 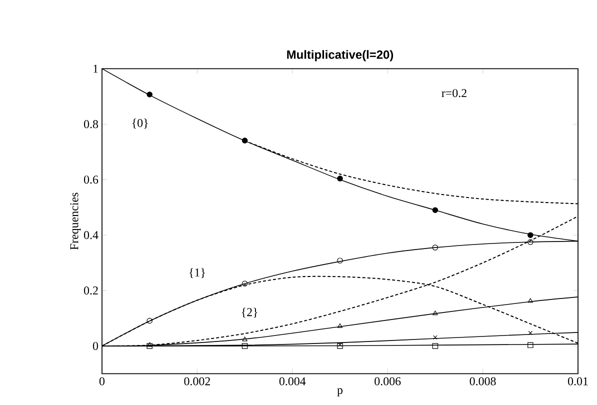 I want to click on x-tick-label: 0.008, so click(x=483, y=381).